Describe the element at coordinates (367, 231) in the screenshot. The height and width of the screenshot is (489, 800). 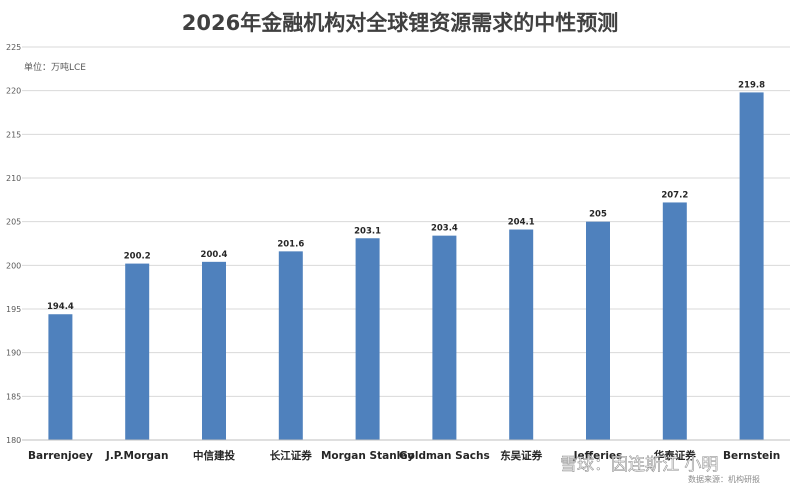
I see `data-label: 203.1` at that location.